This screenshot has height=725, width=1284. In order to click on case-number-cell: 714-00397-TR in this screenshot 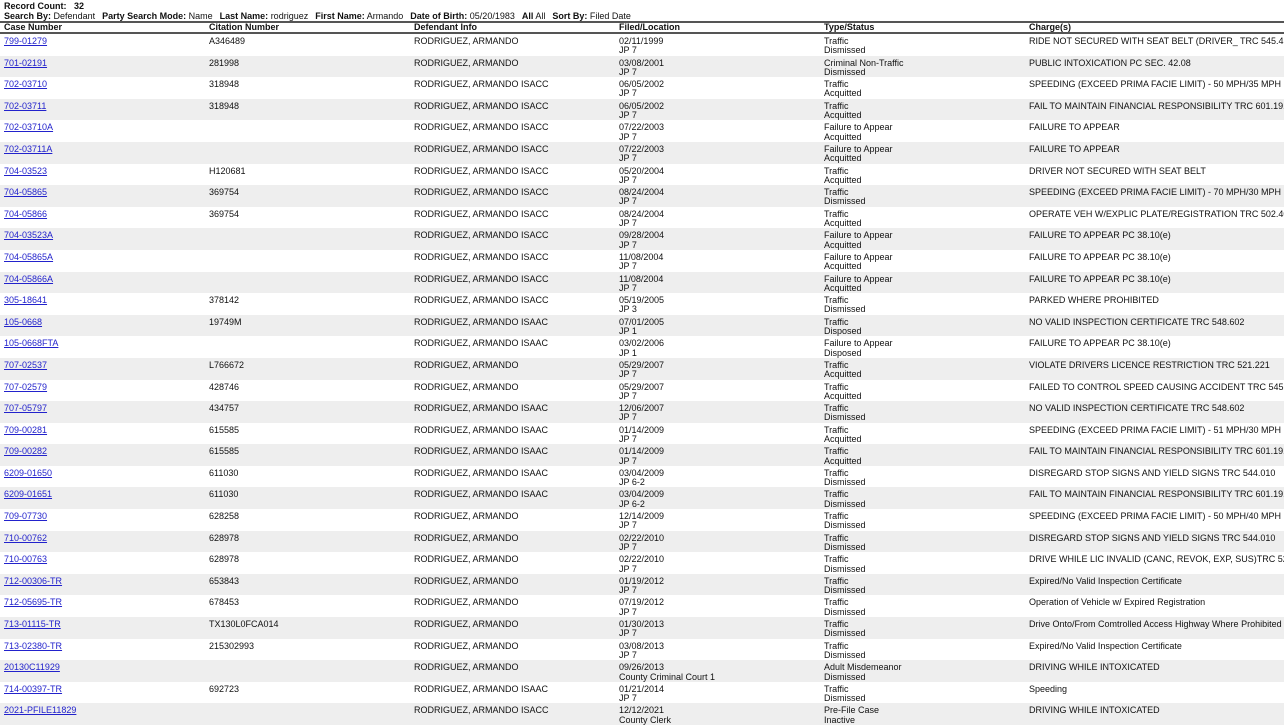, I will do `click(102, 693)`.